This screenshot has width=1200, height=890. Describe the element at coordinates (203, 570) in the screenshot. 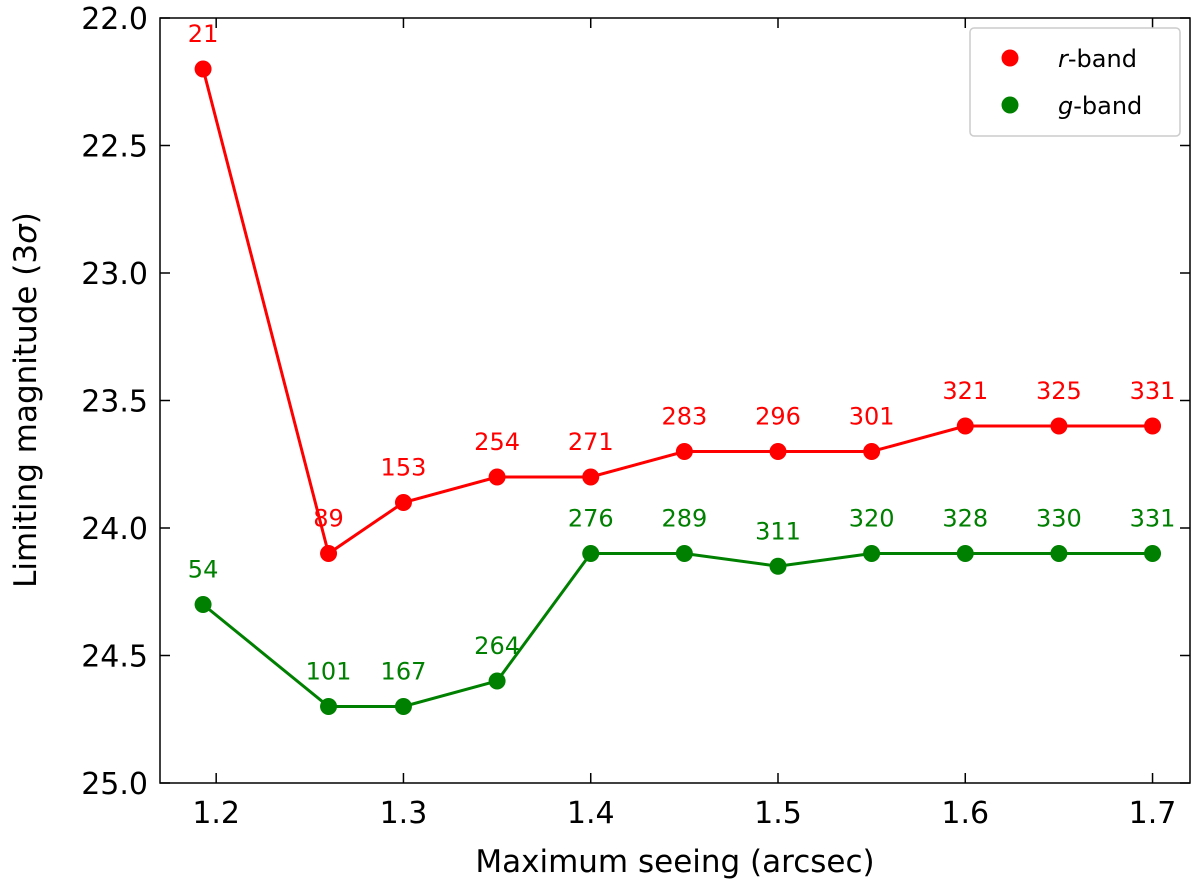

I see `point-label-g-band: 54` at that location.